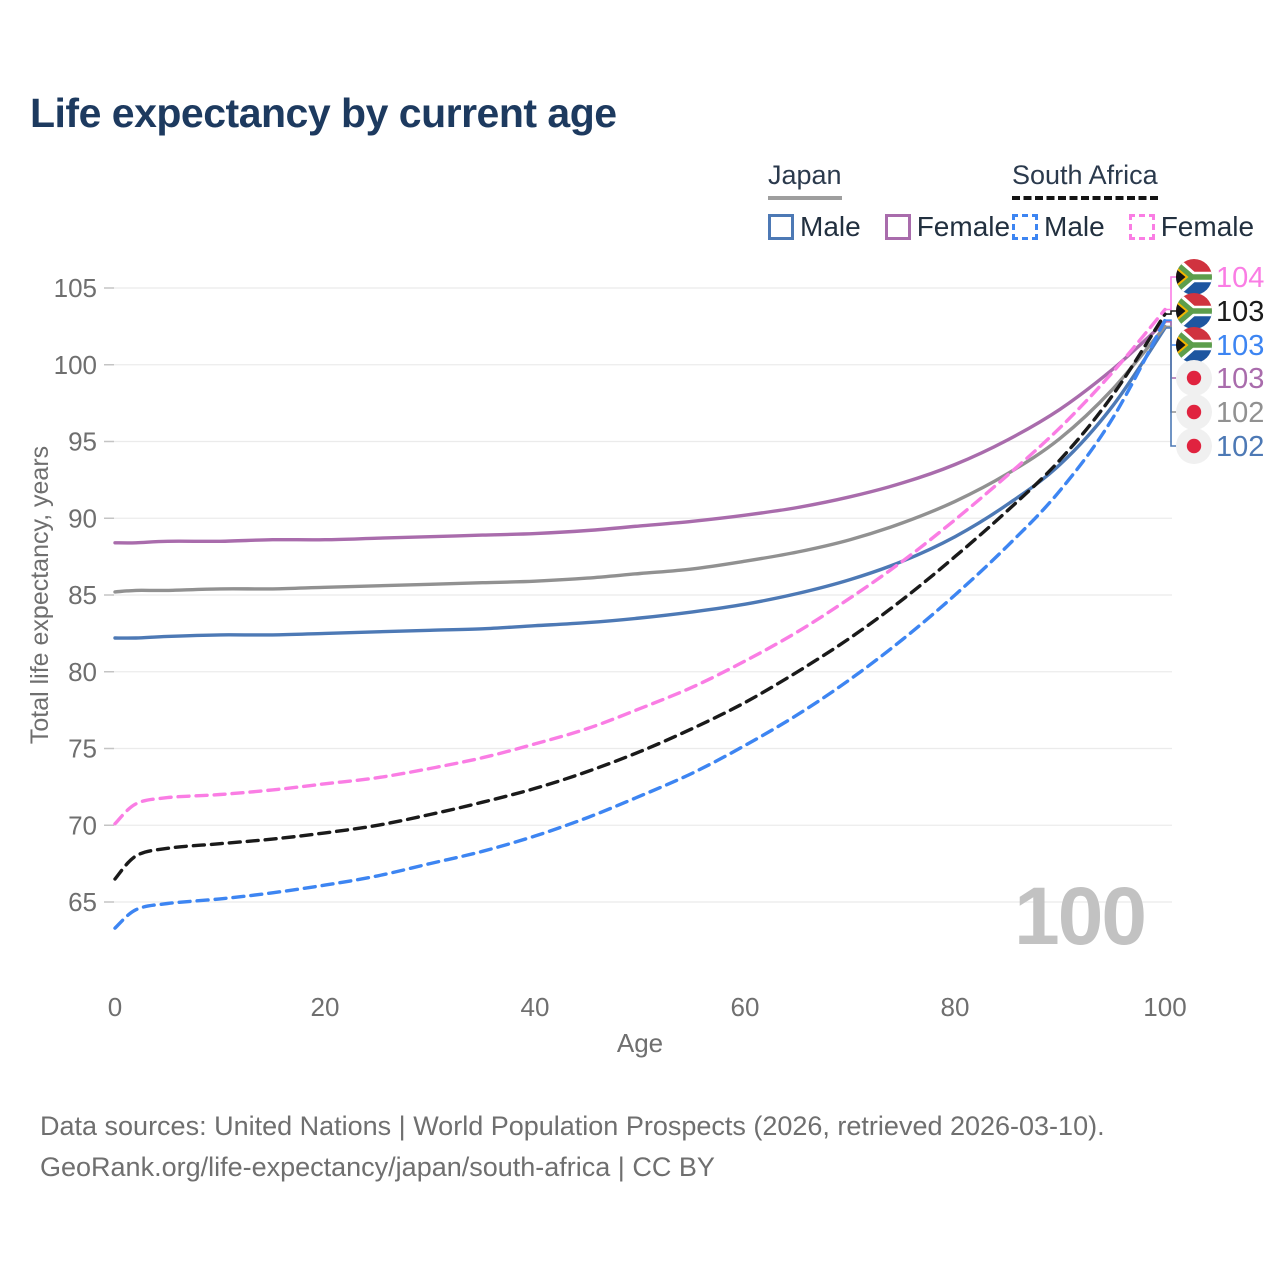  I want to click on y-tick-label-90: 90, so click(82, 518).